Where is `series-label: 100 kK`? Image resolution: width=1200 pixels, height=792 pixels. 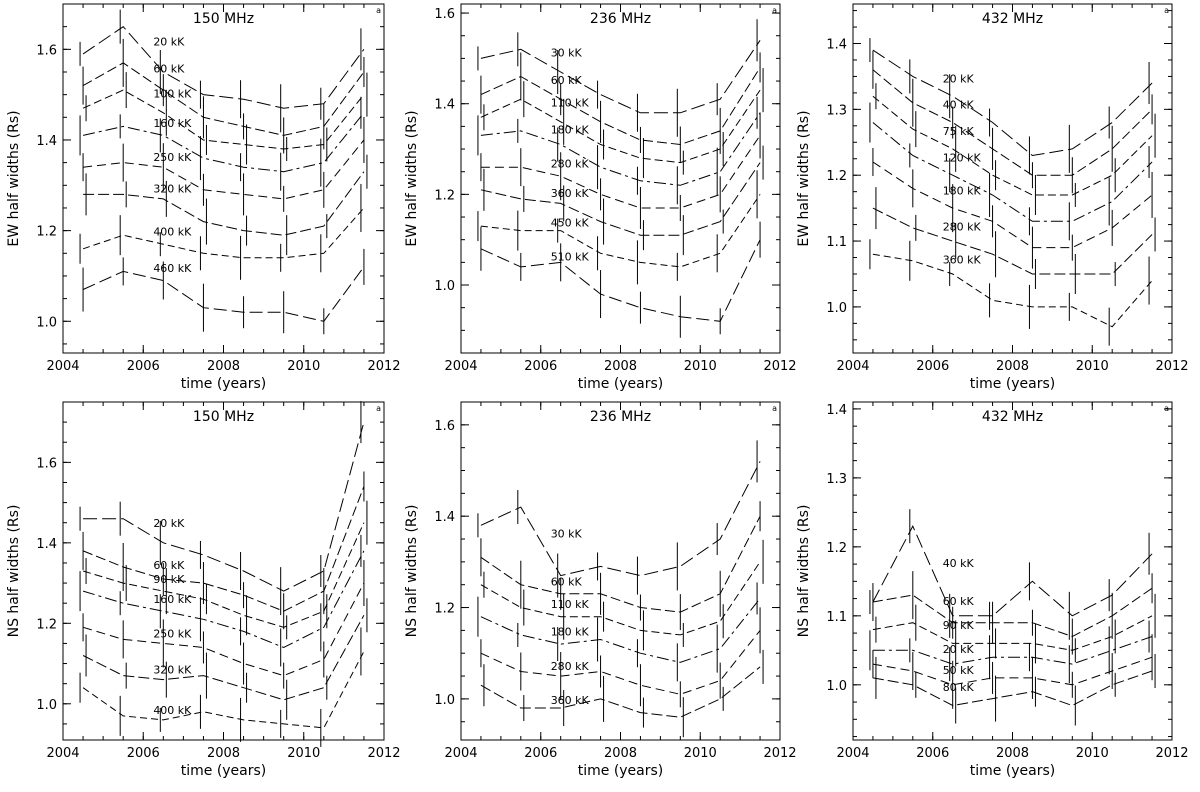 series-label: 100 kK is located at coordinates (172, 93).